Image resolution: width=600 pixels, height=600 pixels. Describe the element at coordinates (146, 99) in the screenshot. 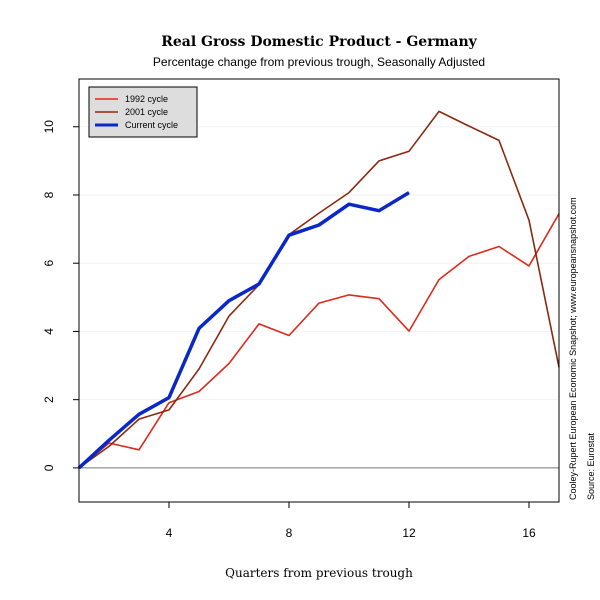

I see `legend-label-1992: 1992 cycle` at that location.